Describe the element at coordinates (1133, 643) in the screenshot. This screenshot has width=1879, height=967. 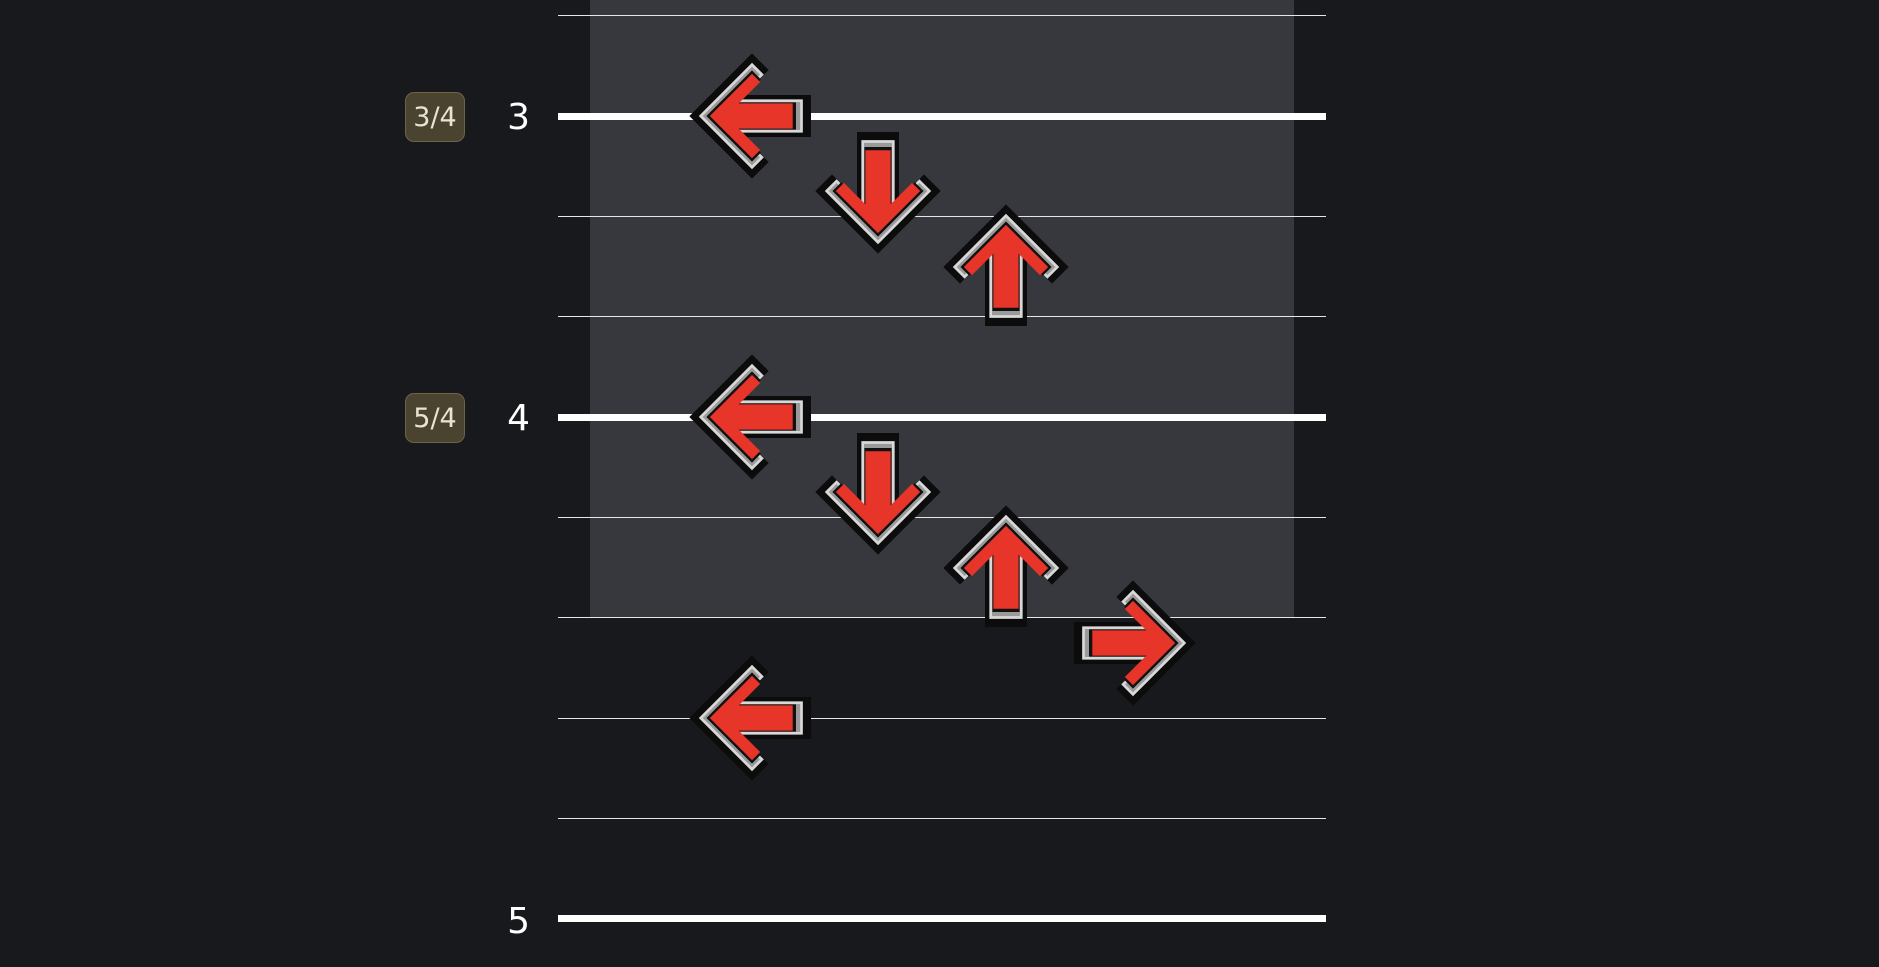
I see `right-arrow-icon` at that location.